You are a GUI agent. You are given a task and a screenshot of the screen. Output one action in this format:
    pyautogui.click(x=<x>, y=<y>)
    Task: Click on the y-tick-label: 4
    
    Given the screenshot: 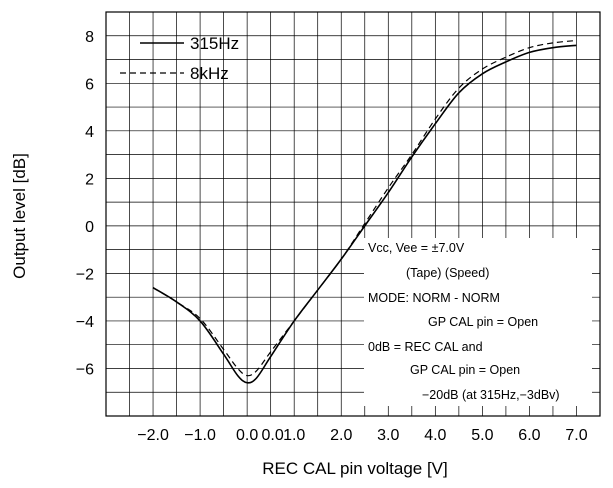 What is the action you would take?
    pyautogui.click(x=89, y=132)
    